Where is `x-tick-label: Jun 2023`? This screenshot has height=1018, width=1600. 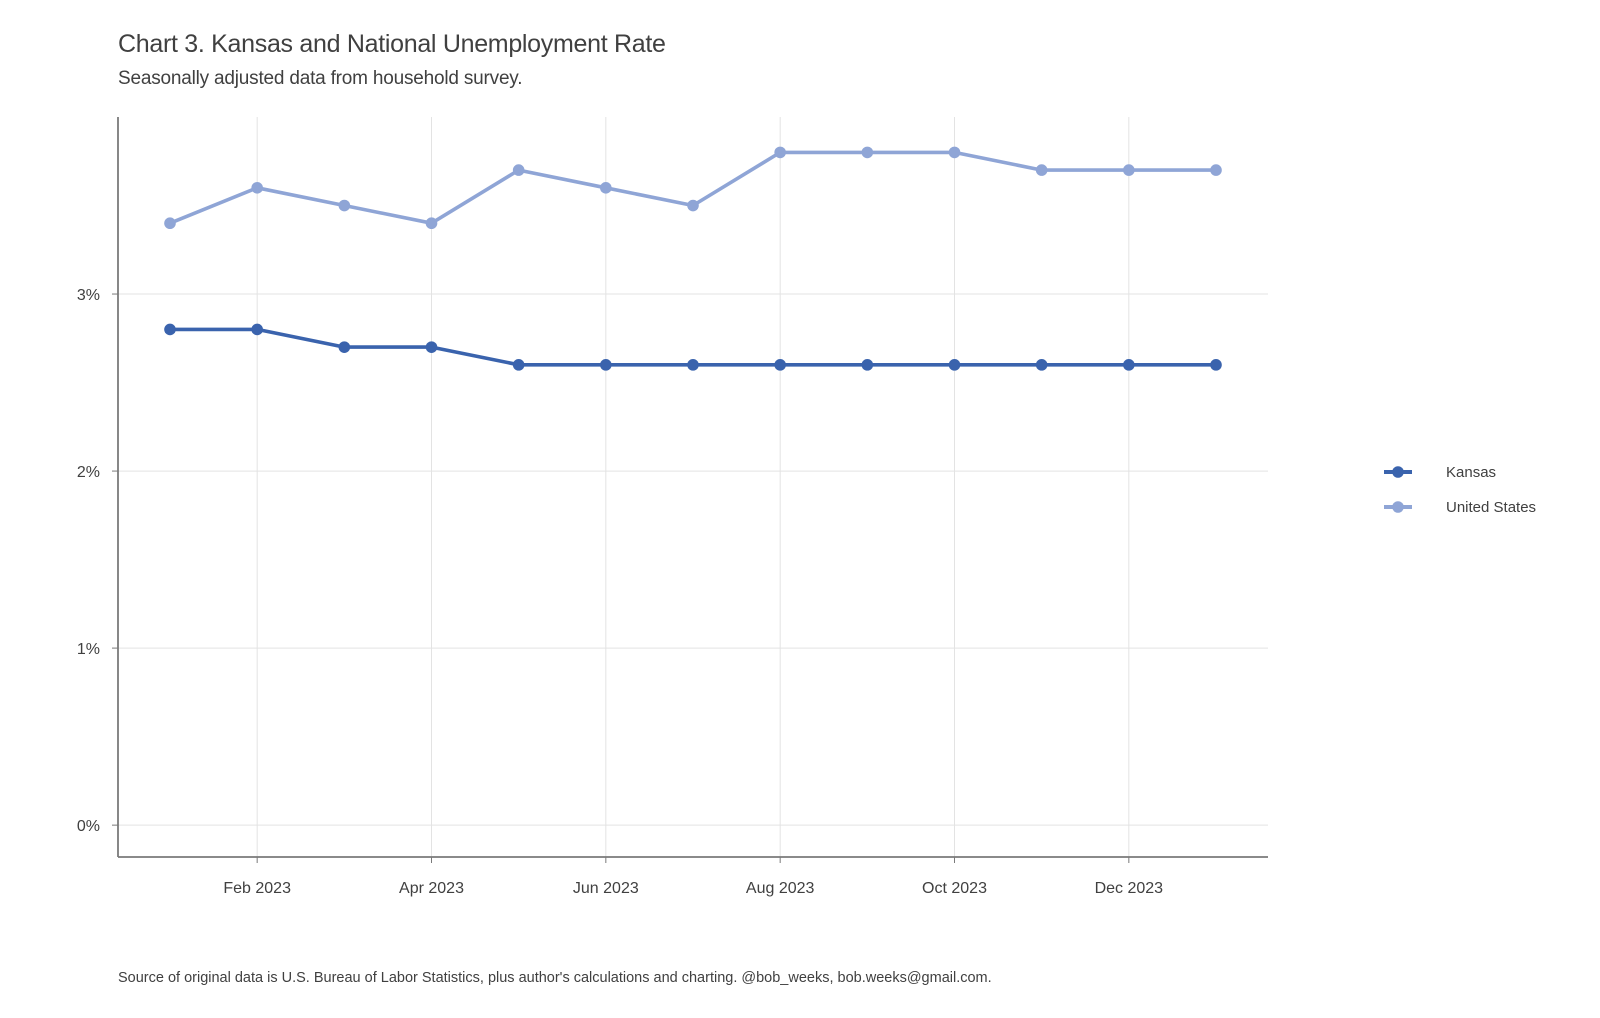 x-tick-label: Jun 2023 is located at coordinates (606, 888).